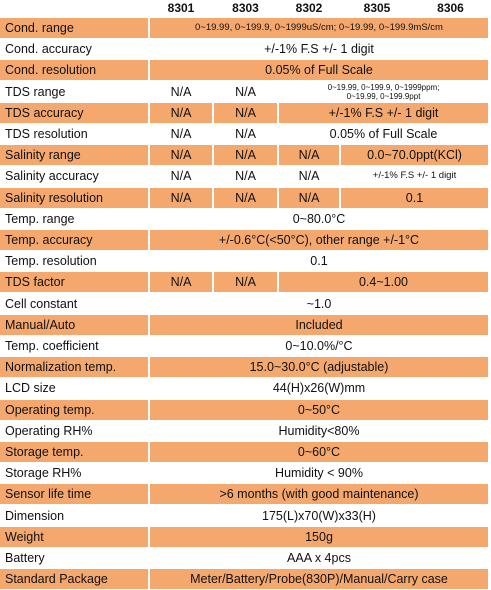 The width and height of the screenshot is (491, 590). I want to click on spec-label: Temp. accuracy, so click(74, 240).